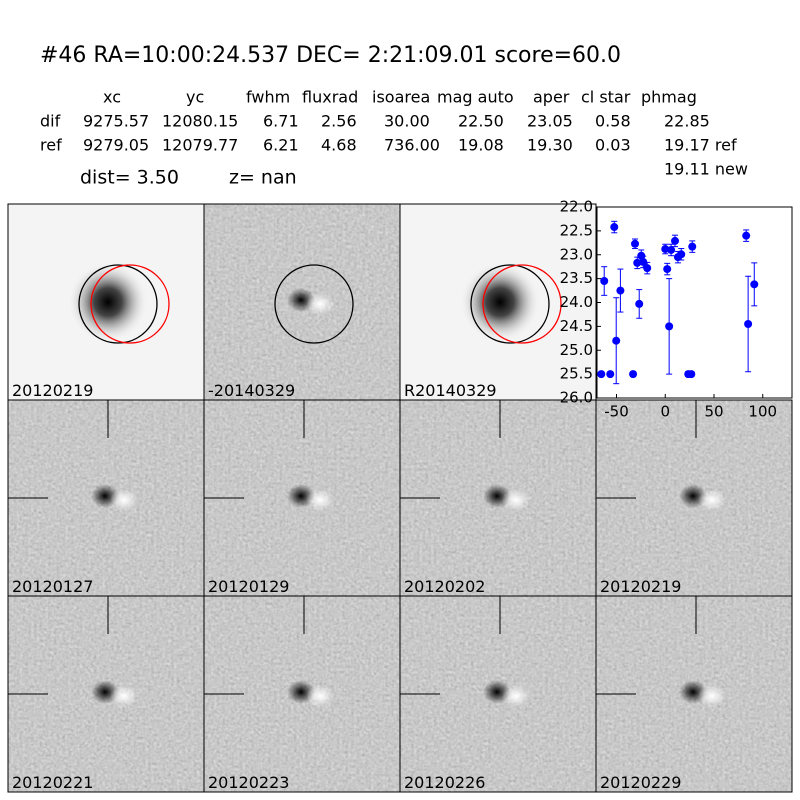 The width and height of the screenshot is (800, 800). Describe the element at coordinates (444, 782) in the screenshot. I see `panel-label: 20120226` at that location.